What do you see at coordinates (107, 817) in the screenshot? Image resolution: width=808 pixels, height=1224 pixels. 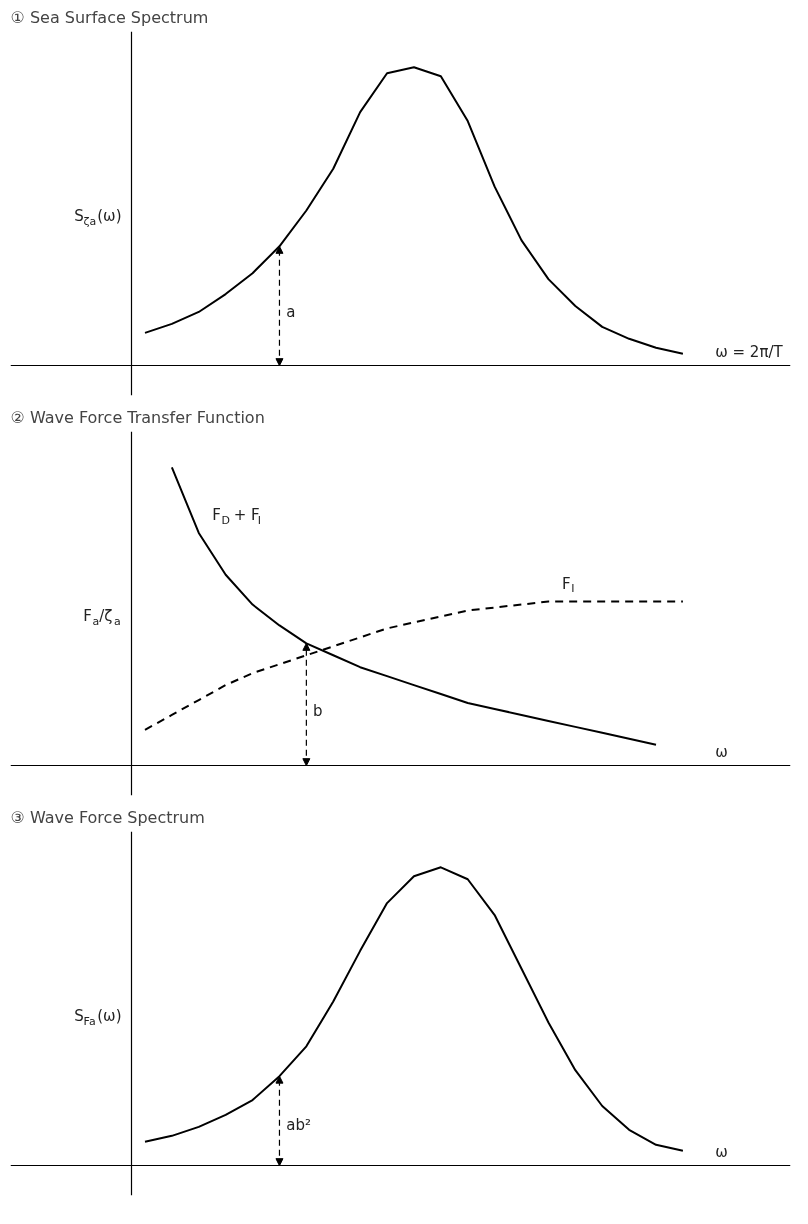 I see `chart-title: ③ Wave Force Spectrum` at bounding box center [107, 817].